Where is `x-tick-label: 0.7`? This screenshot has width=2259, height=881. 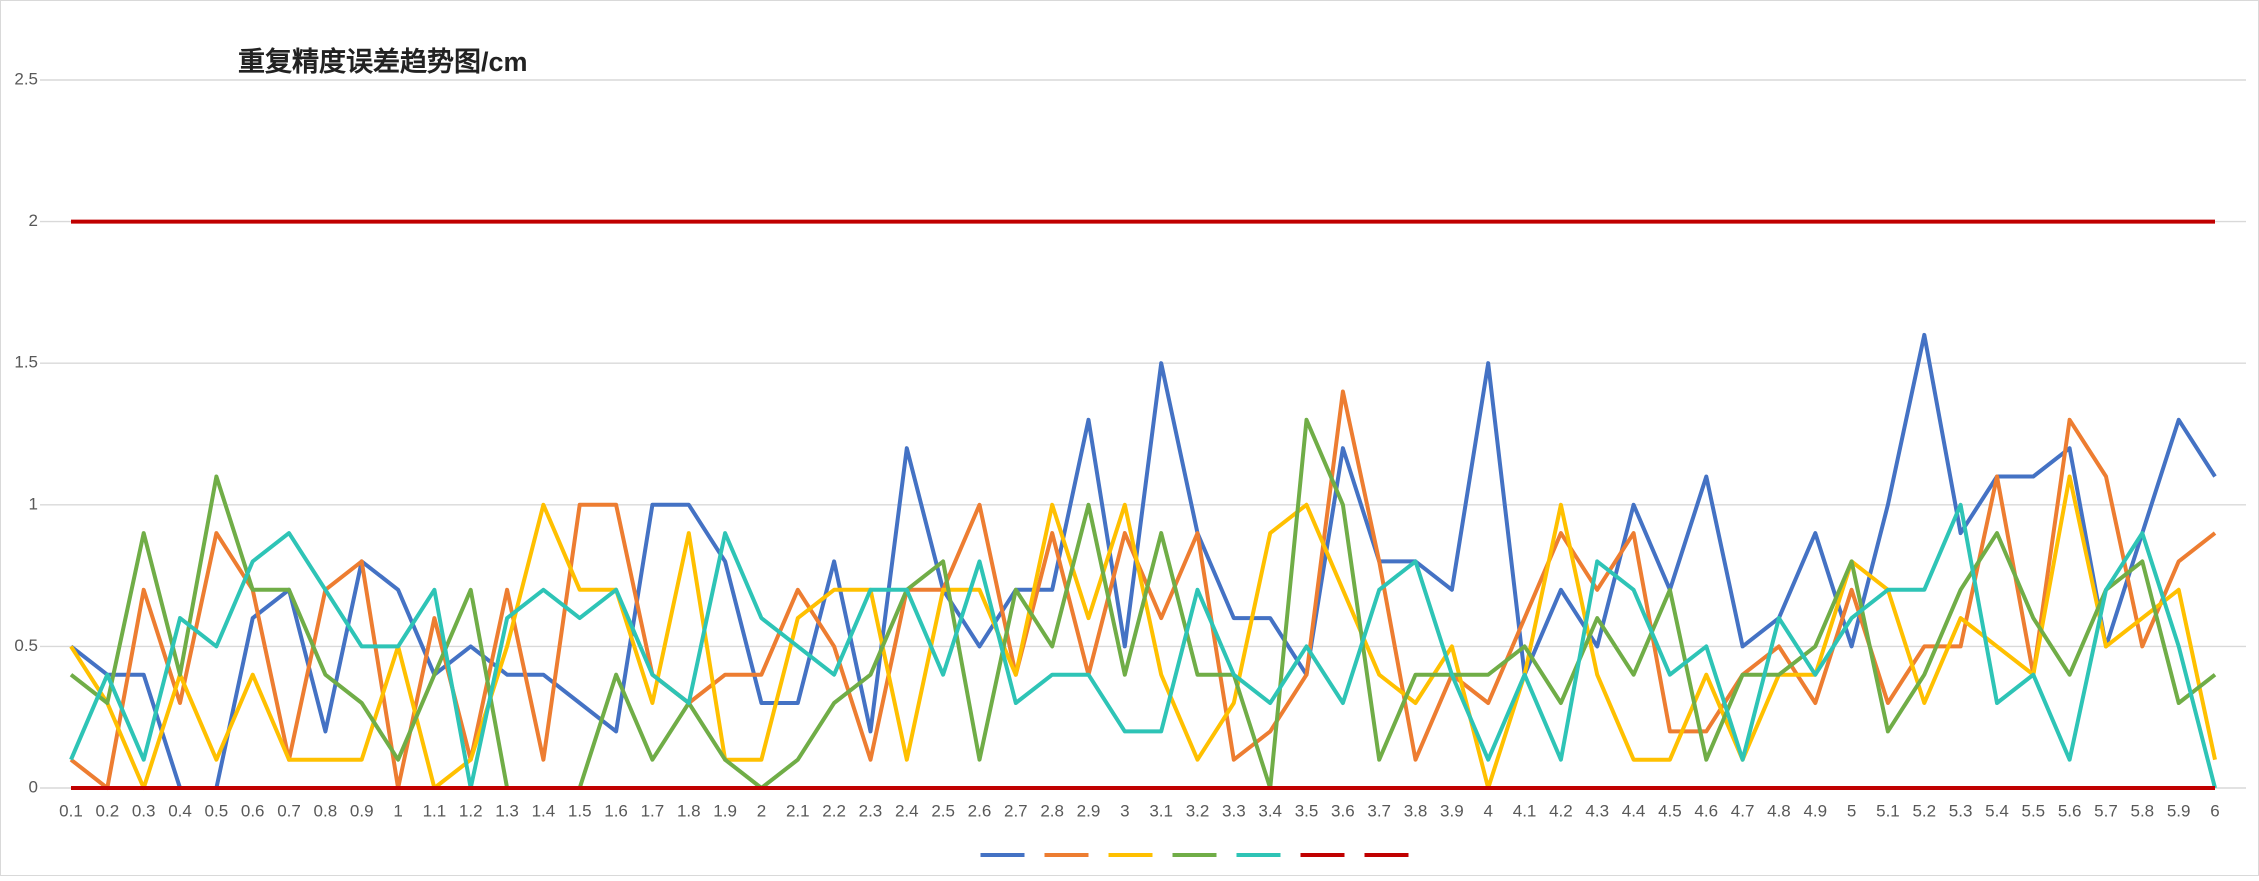 x-tick-label: 0.7 is located at coordinates (289, 810).